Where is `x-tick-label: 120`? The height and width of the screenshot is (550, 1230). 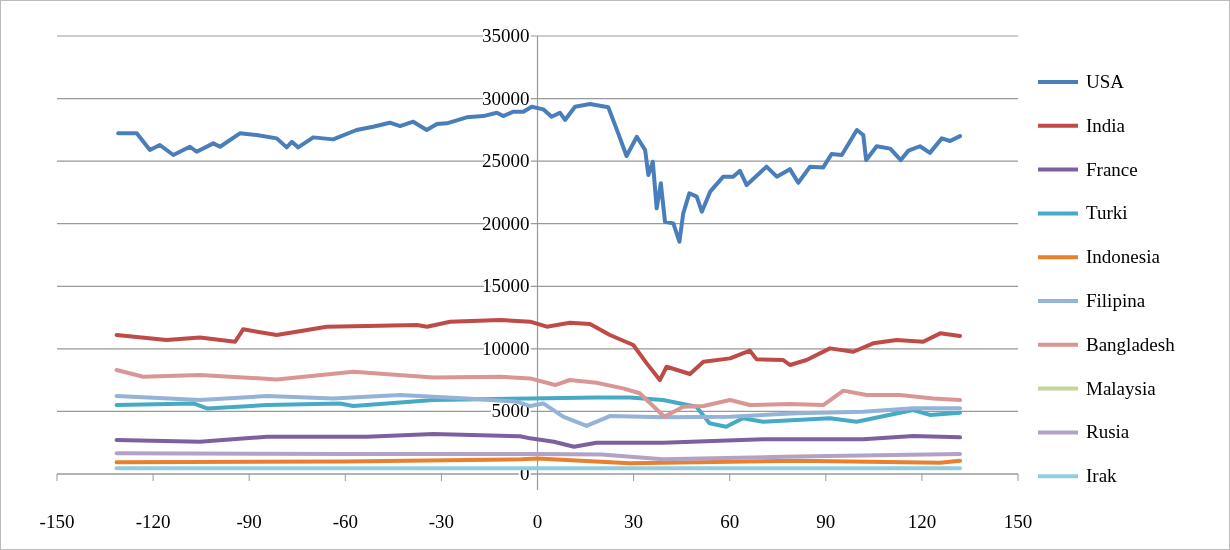
x-tick-label: 120 is located at coordinates (922, 521).